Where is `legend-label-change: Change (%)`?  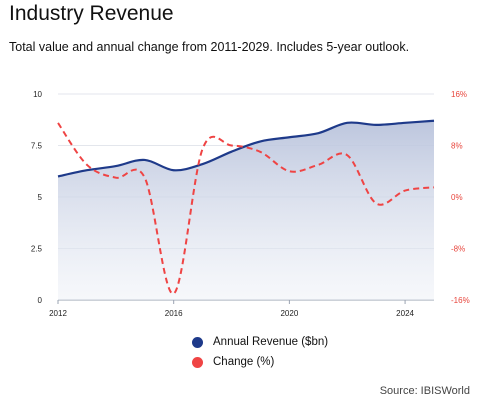
legend-label-change: Change (%) is located at coordinates (244, 362).